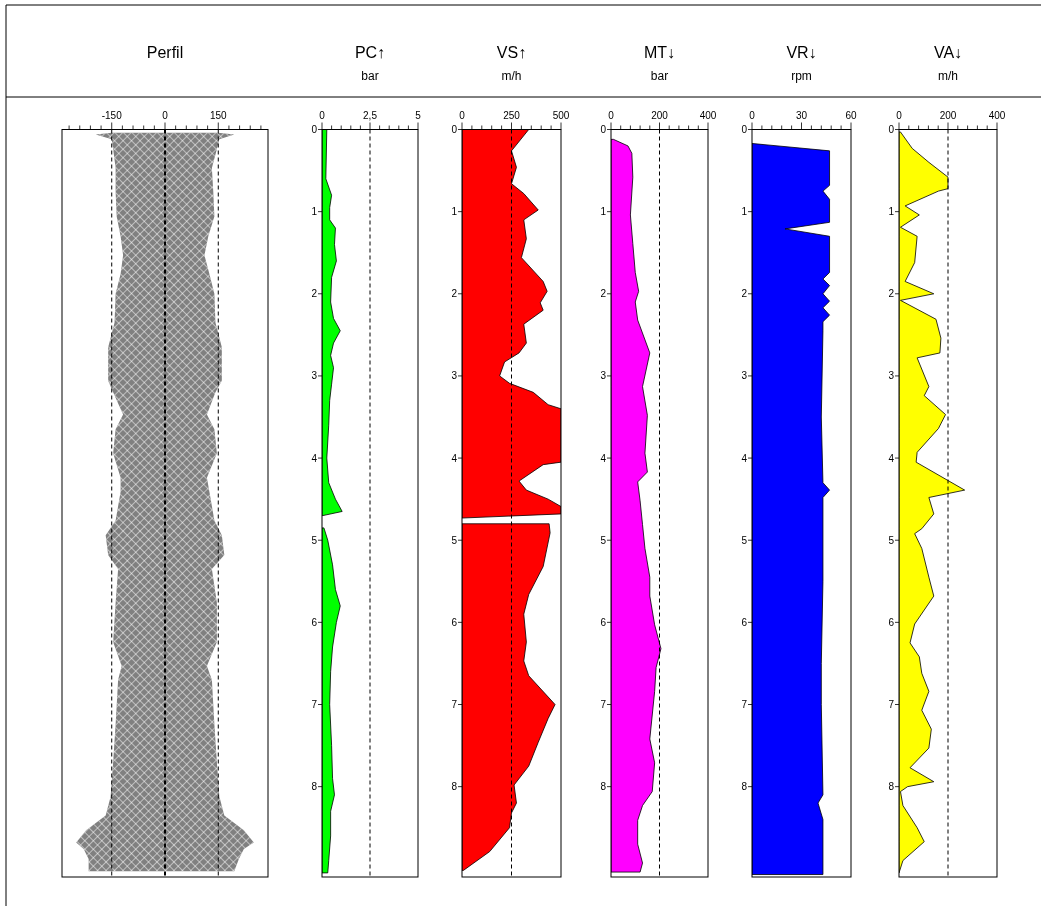 This screenshot has width=1041, height=906. What do you see at coordinates (512, 115) in the screenshot?
I see `x-tick-label: 250` at bounding box center [512, 115].